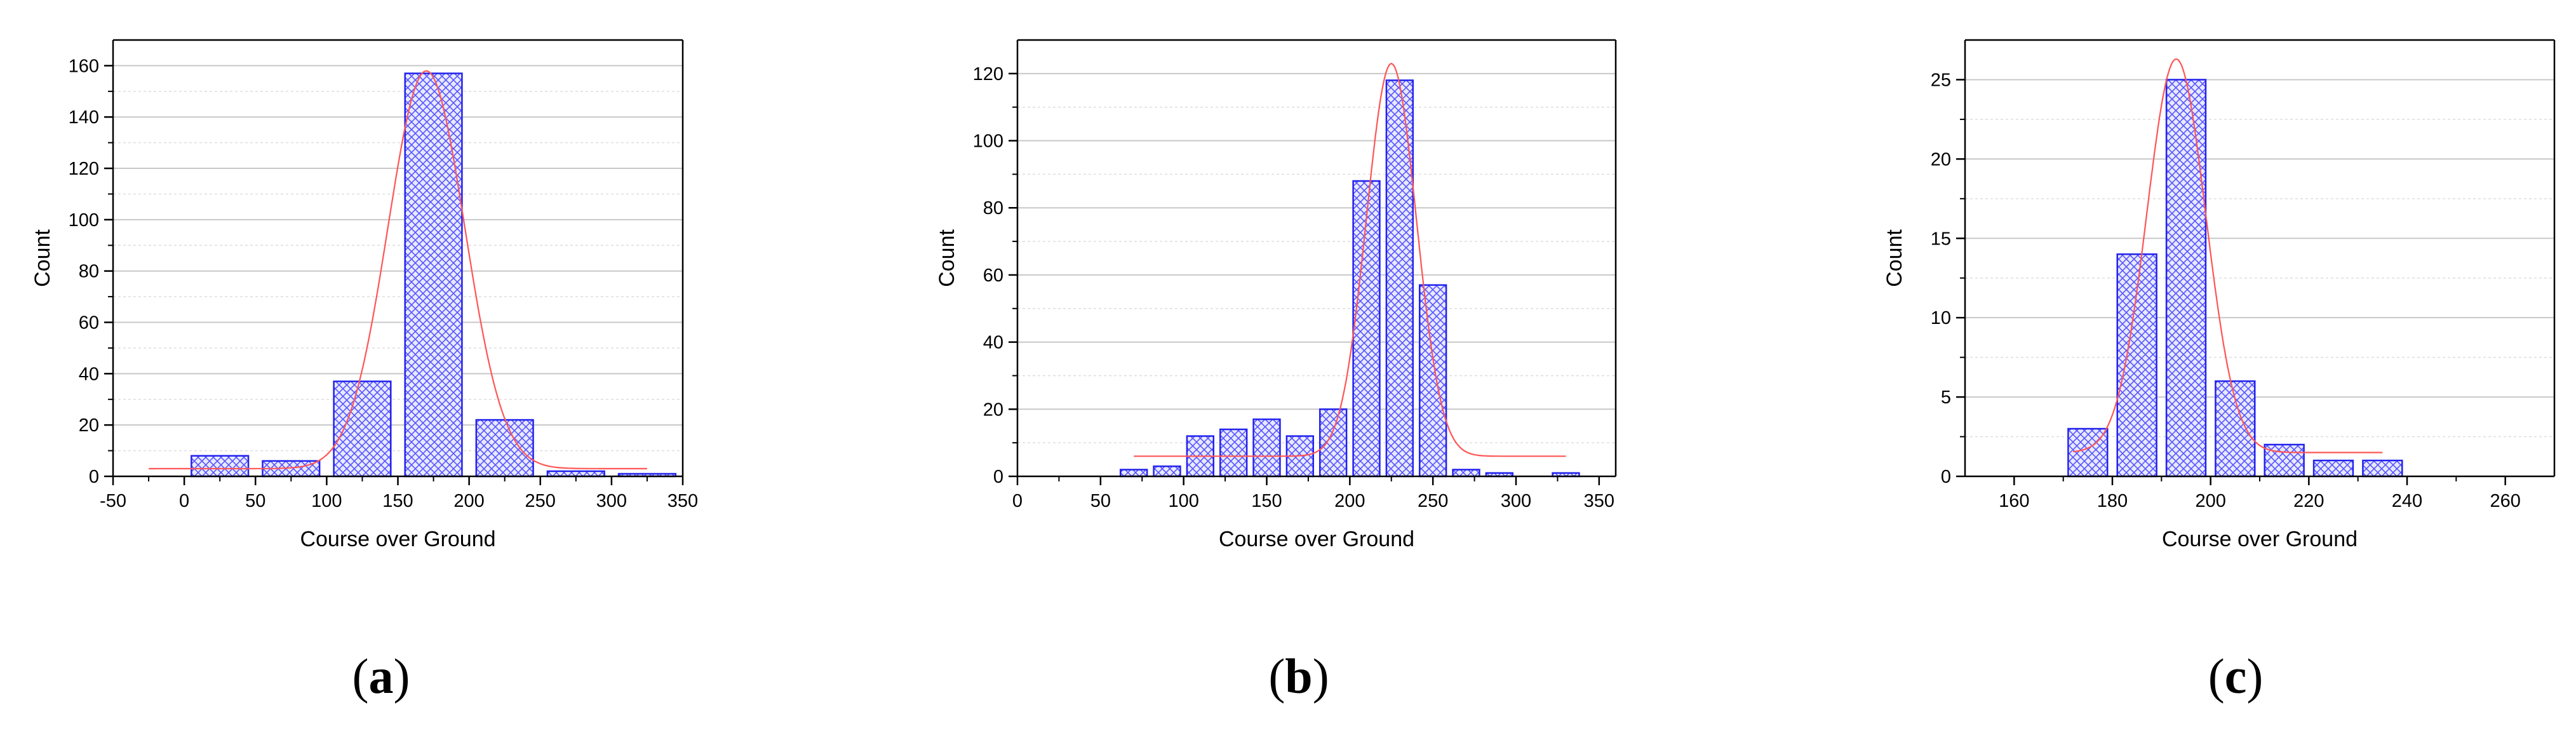 The width and height of the screenshot is (2576, 745). Describe the element at coordinates (1941, 239) in the screenshot. I see `y-tick-label: 15` at that location.